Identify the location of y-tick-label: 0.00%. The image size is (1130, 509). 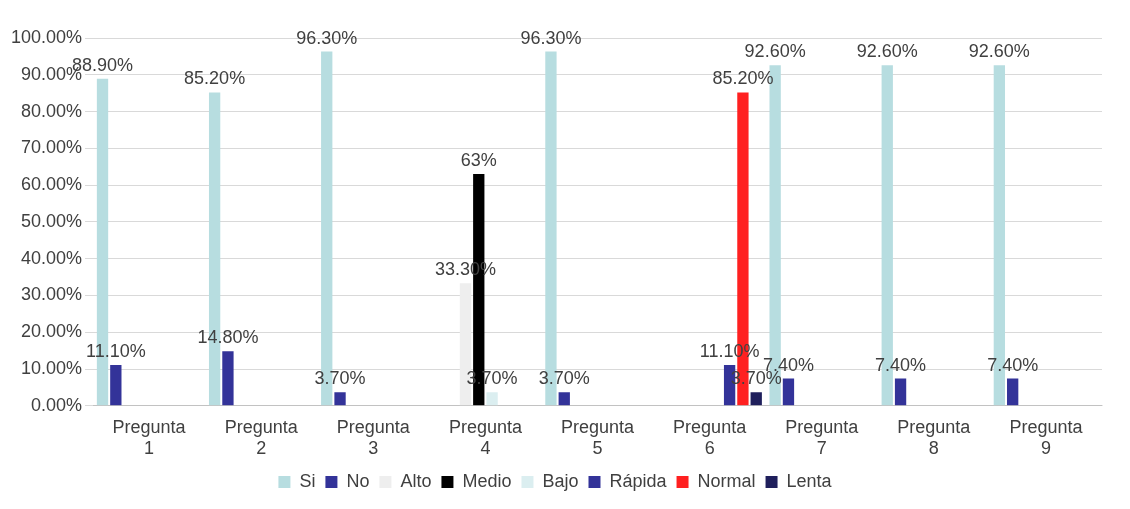
(57, 404).